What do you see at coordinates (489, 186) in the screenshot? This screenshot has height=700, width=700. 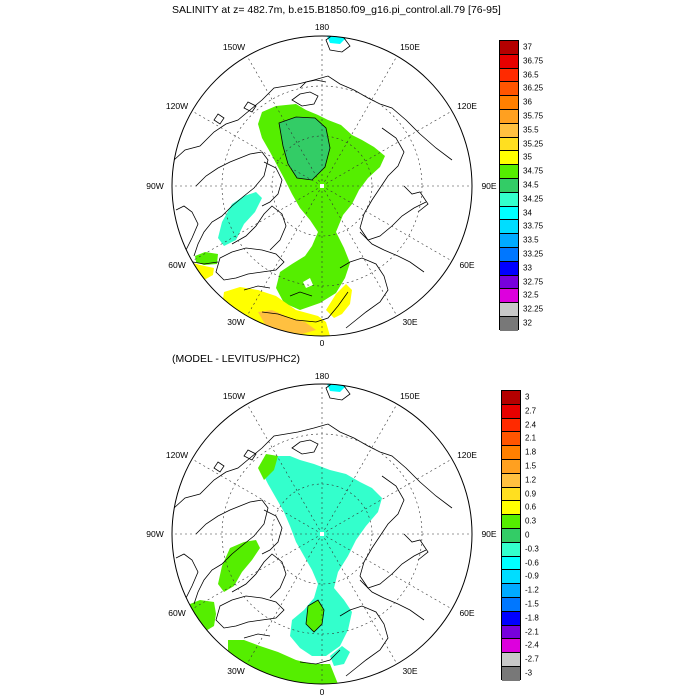 I see `top-lon-label-90e: 90E` at bounding box center [489, 186].